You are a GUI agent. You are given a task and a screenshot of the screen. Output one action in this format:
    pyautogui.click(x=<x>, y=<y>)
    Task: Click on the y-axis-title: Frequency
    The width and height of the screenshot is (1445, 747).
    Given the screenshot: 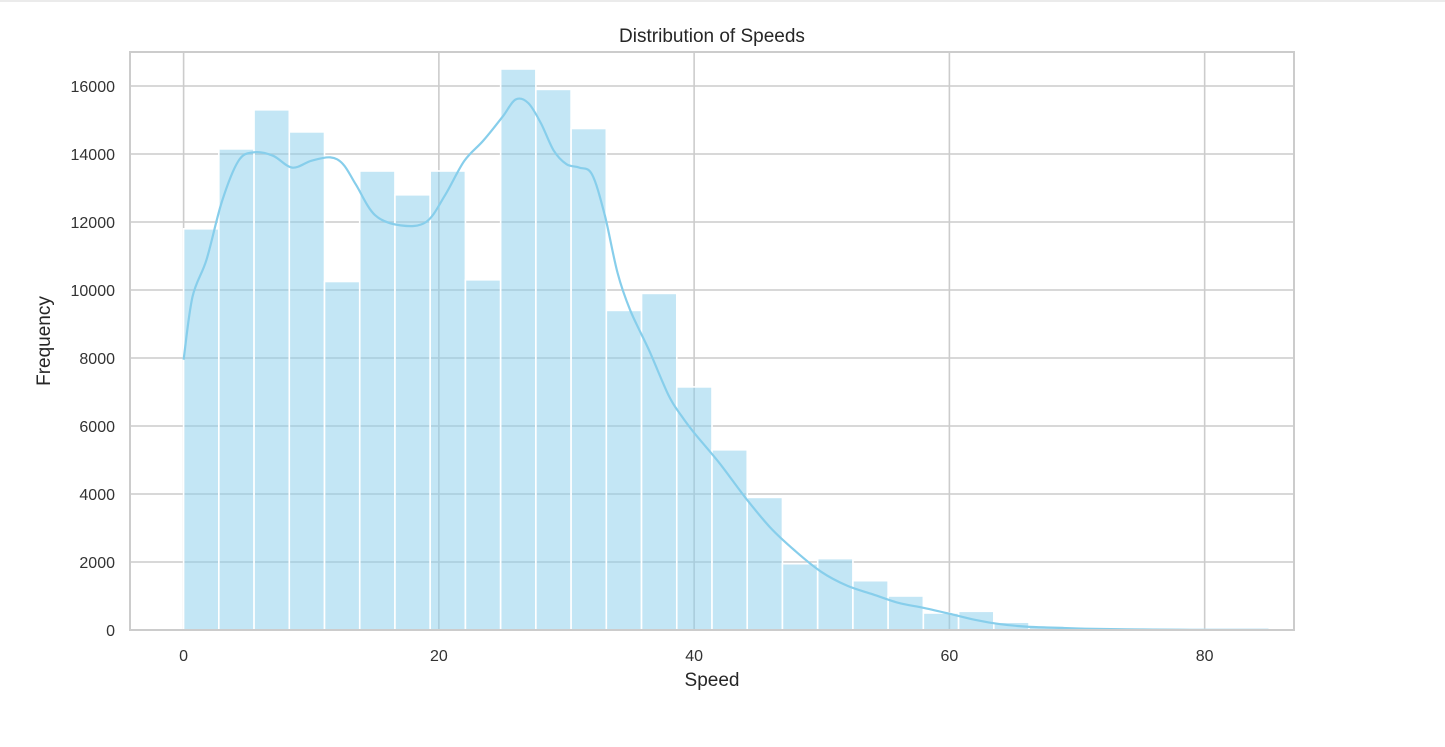 What is the action you would take?
    pyautogui.click(x=44, y=341)
    